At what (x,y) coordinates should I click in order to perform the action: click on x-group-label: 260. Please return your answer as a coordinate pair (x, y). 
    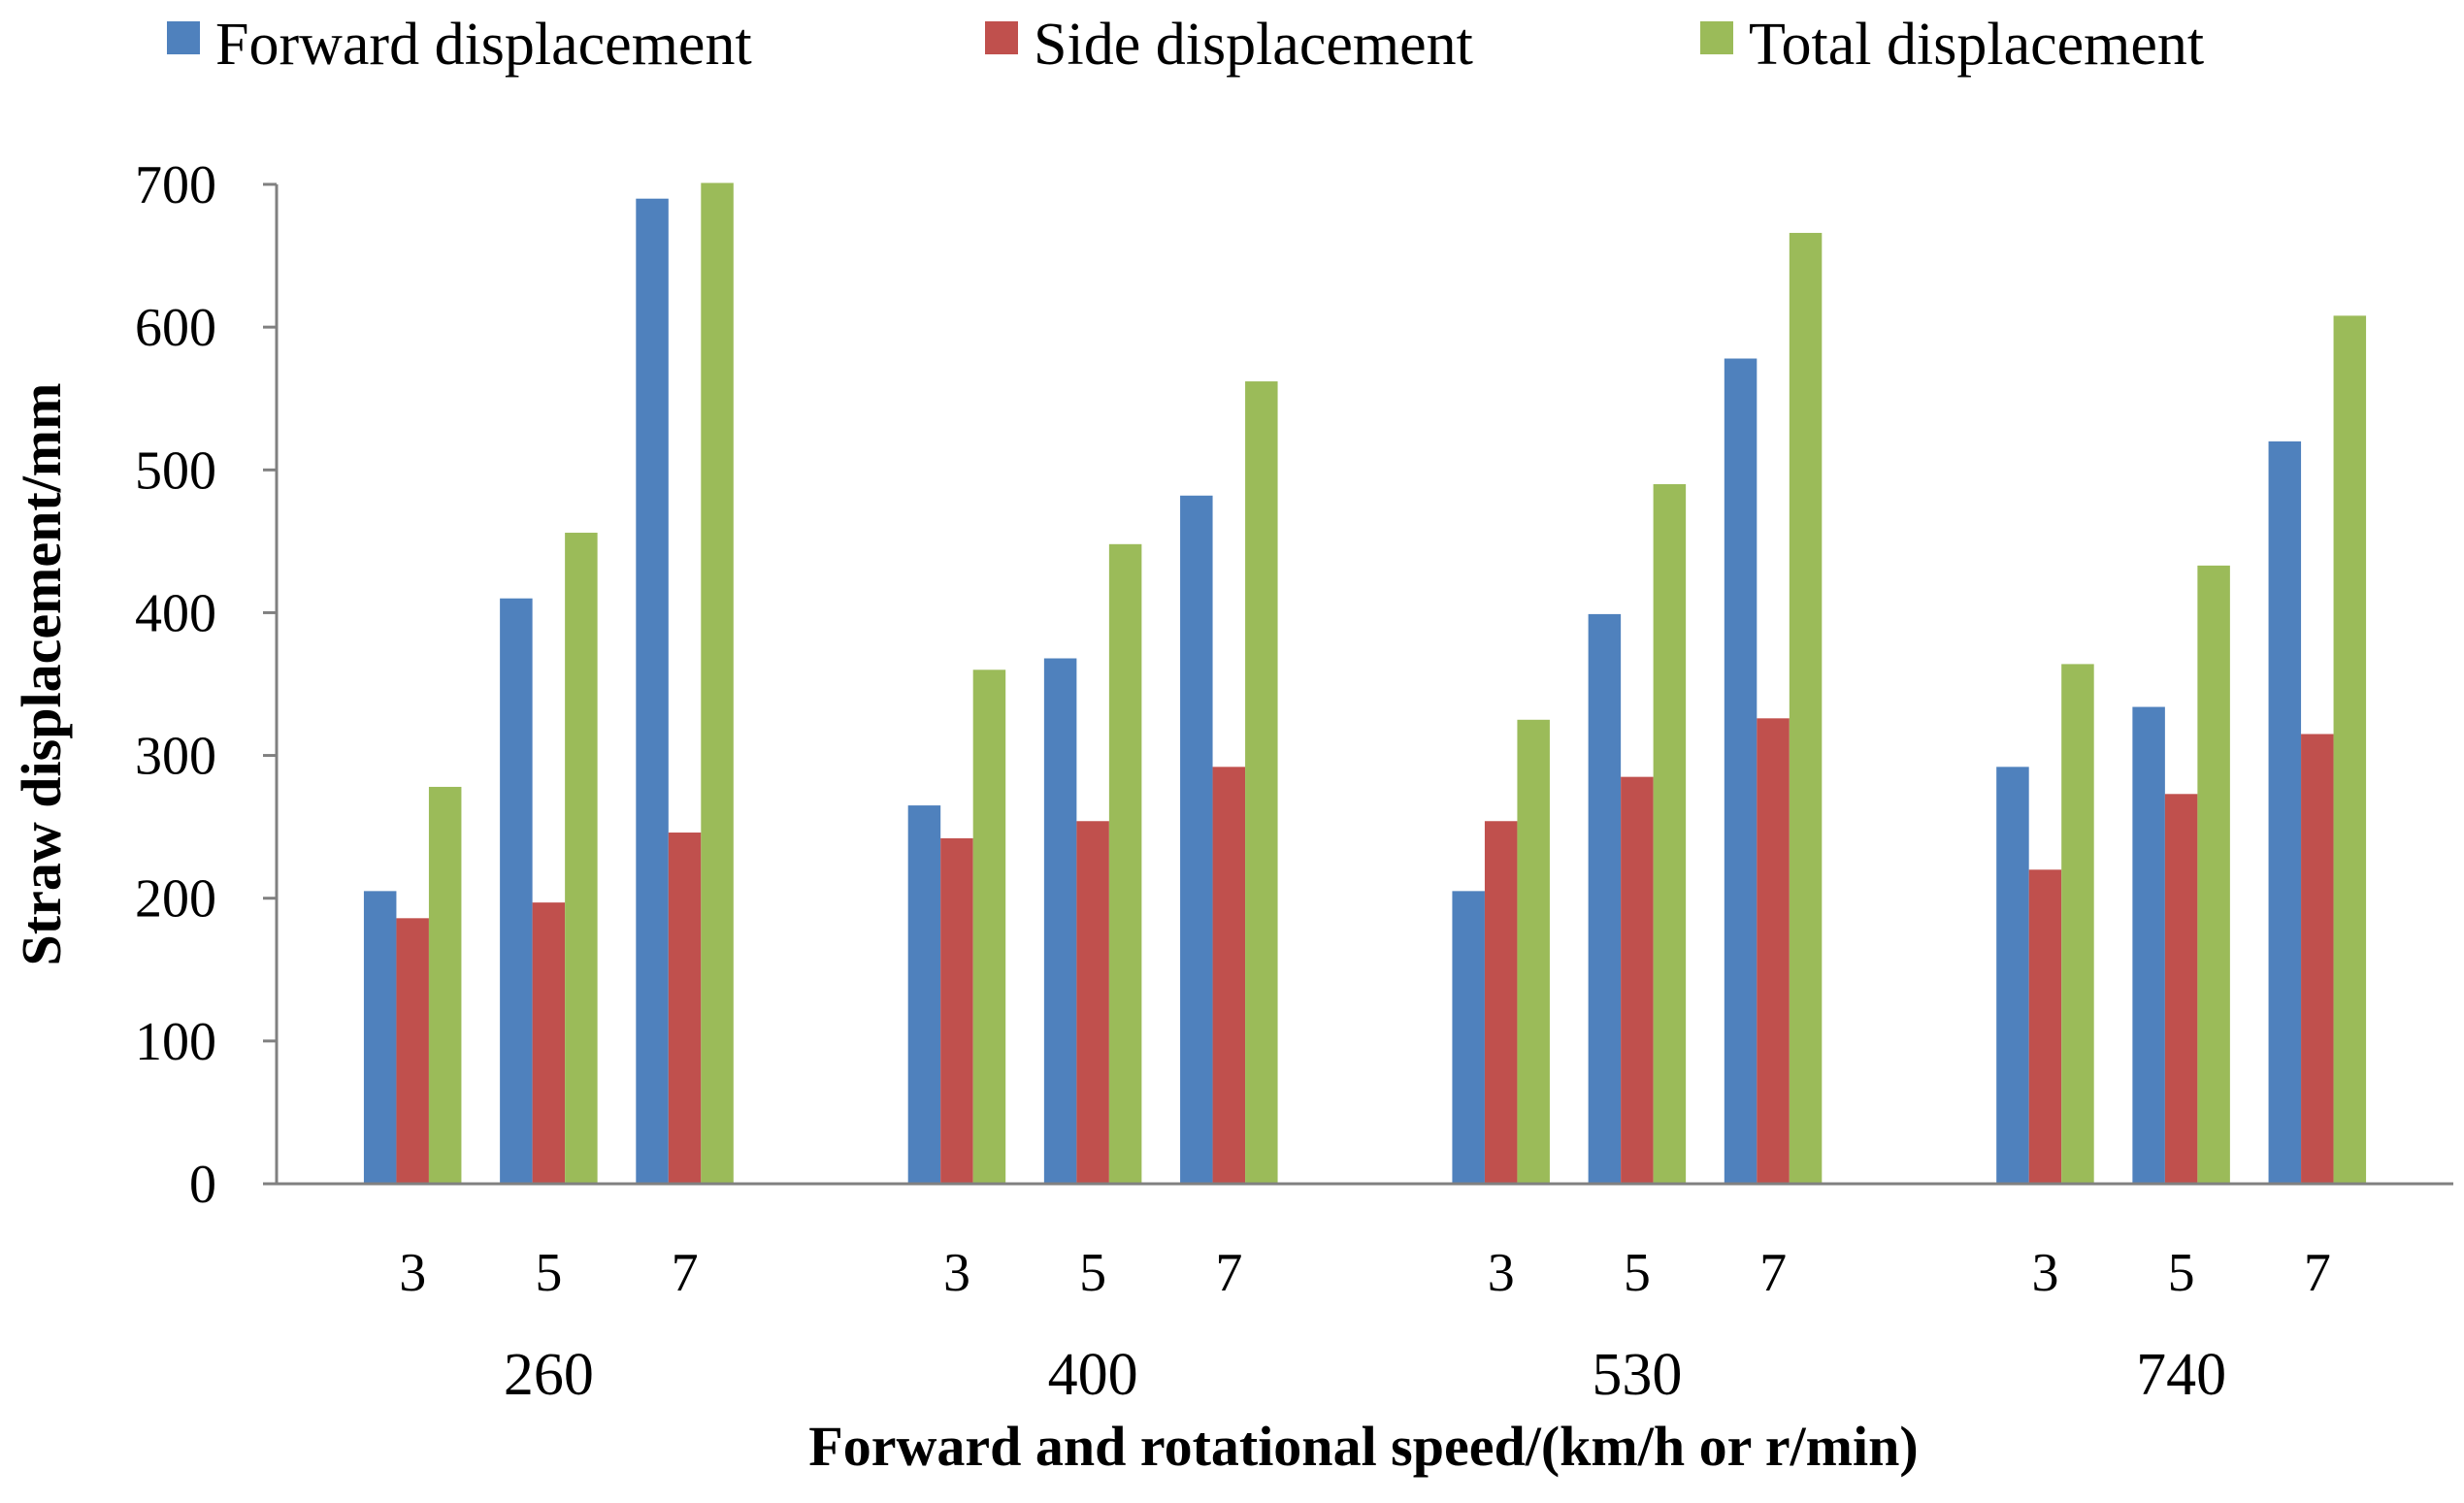
    Looking at the image, I should click on (549, 1375).